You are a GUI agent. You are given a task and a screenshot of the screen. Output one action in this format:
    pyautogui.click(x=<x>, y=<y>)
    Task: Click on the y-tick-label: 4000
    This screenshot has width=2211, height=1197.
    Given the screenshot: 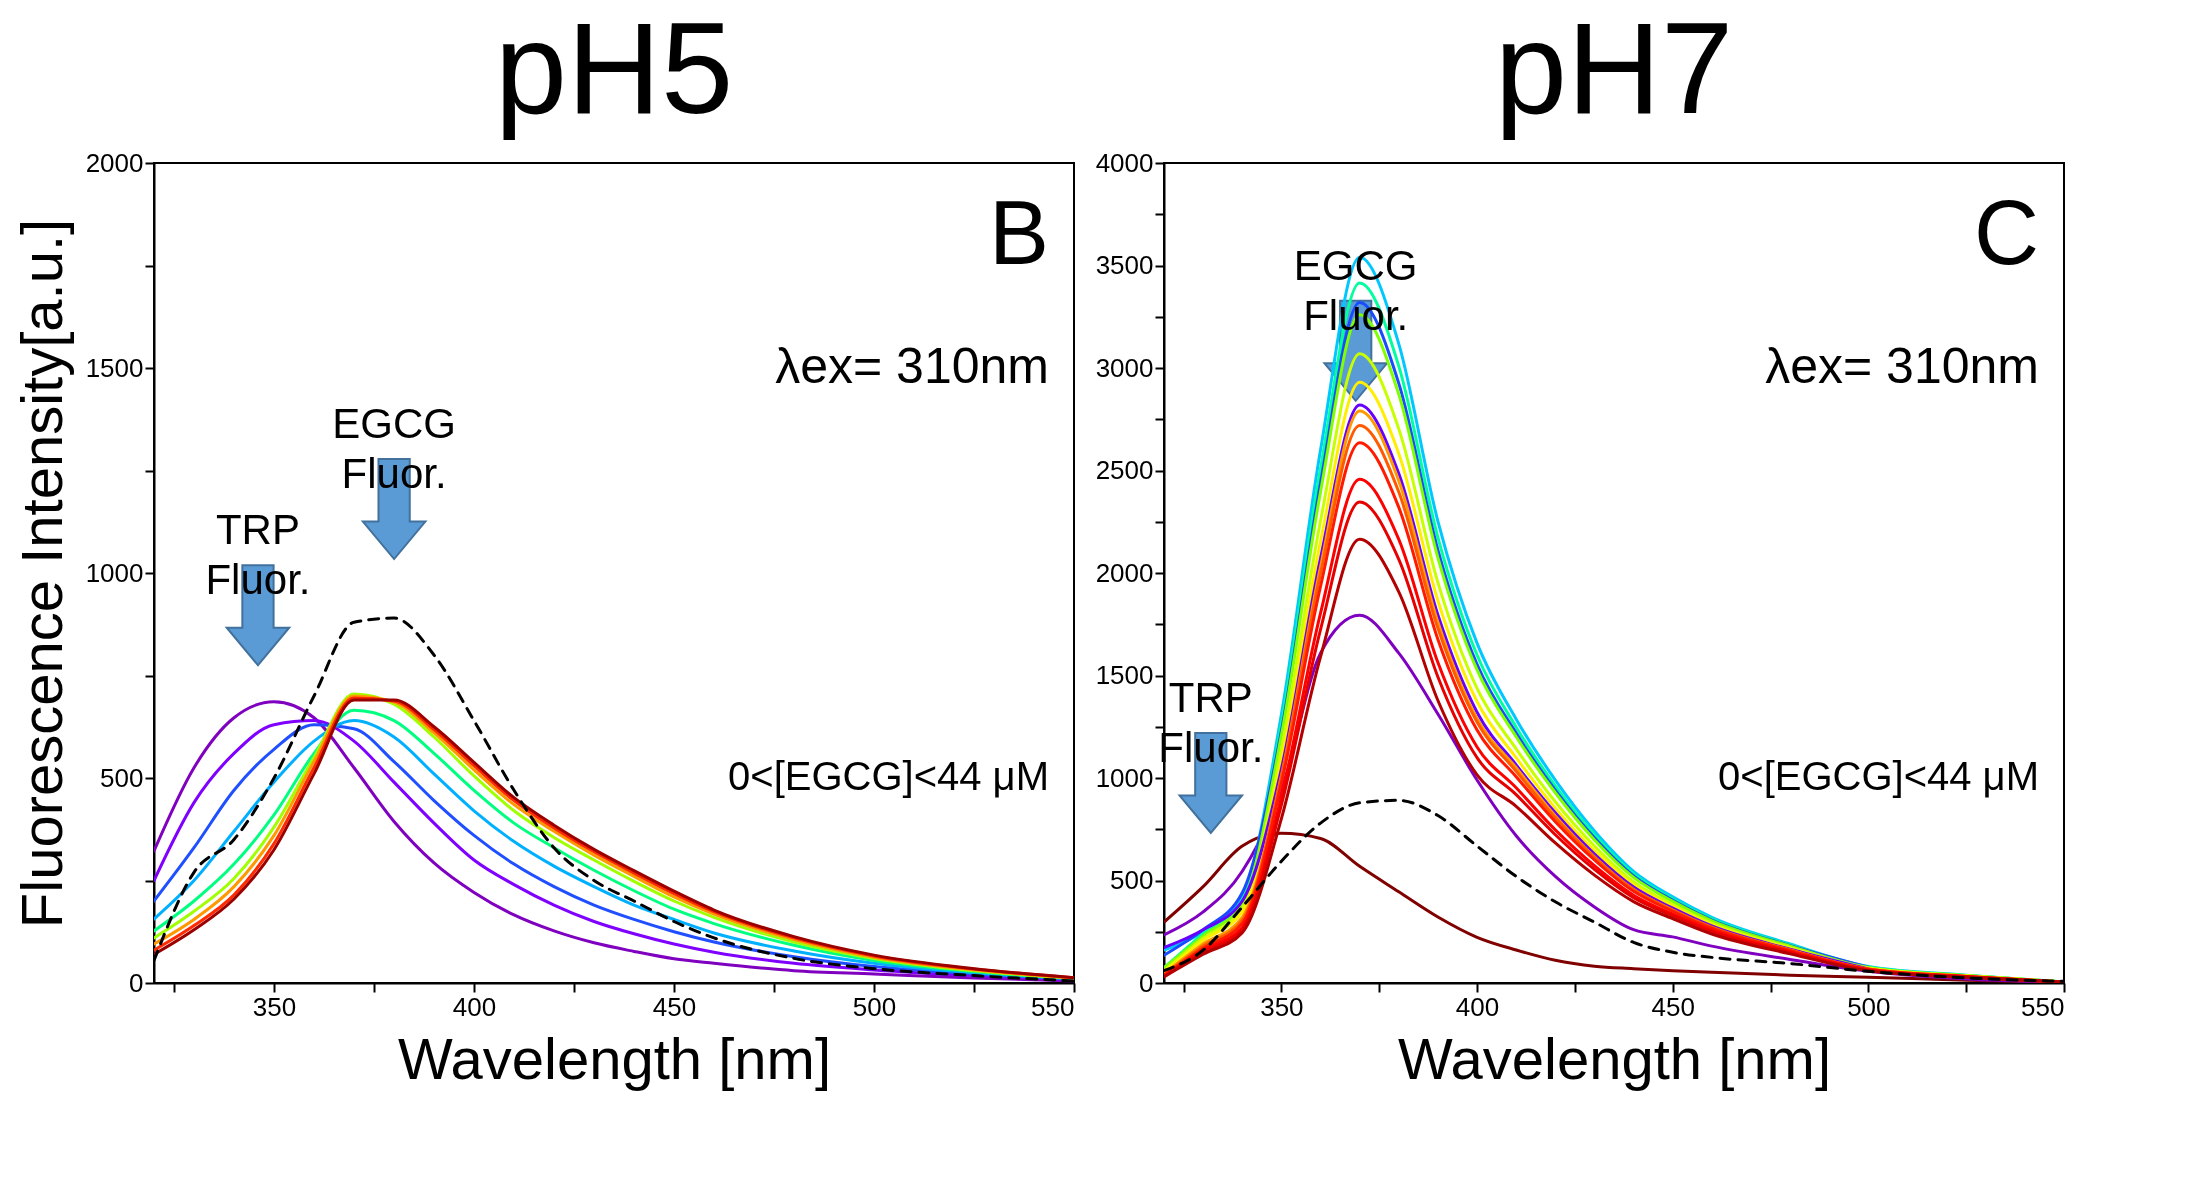 What is the action you would take?
    pyautogui.click(x=1124, y=162)
    